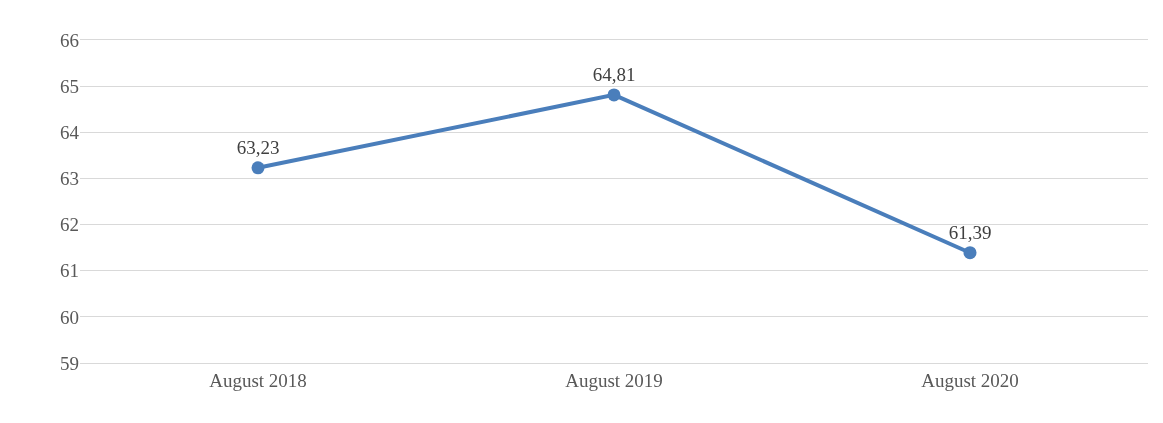 The height and width of the screenshot is (423, 1163). What do you see at coordinates (70, 132) in the screenshot?
I see `y-tick-label: 64` at bounding box center [70, 132].